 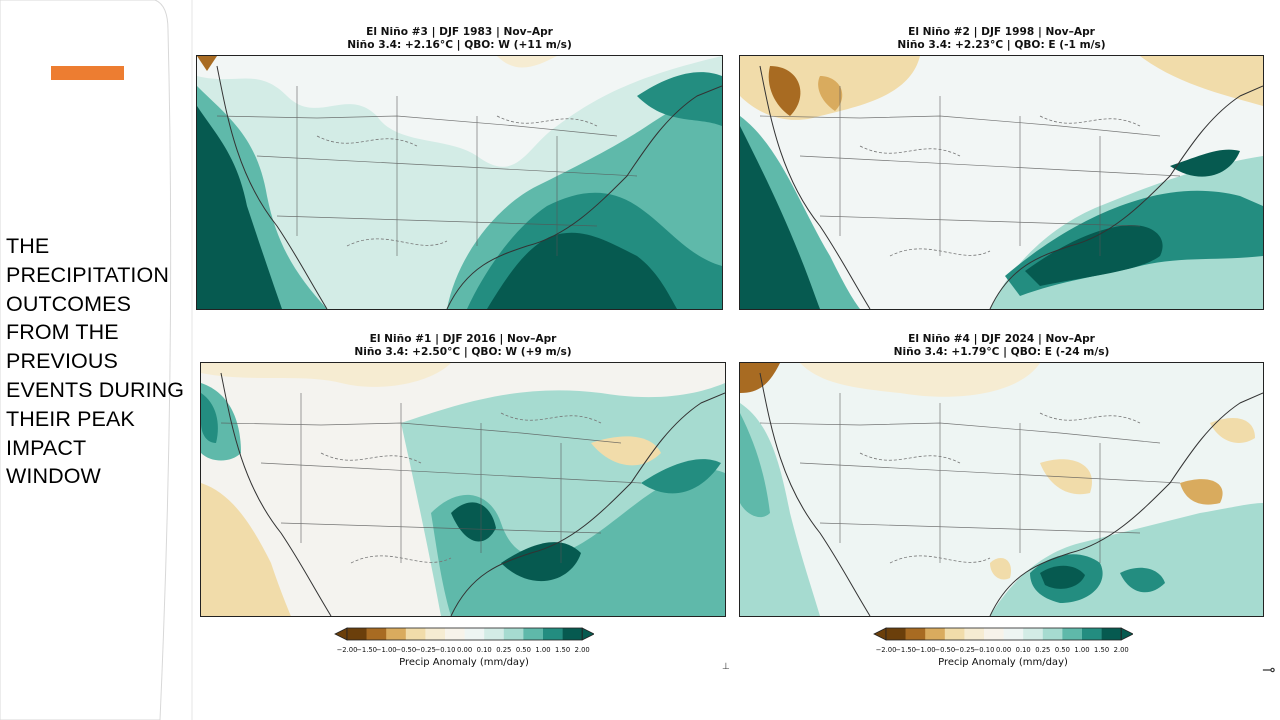 What do you see at coordinates (726, 667) in the screenshot?
I see `tick-mark: ⊥` at bounding box center [726, 667].